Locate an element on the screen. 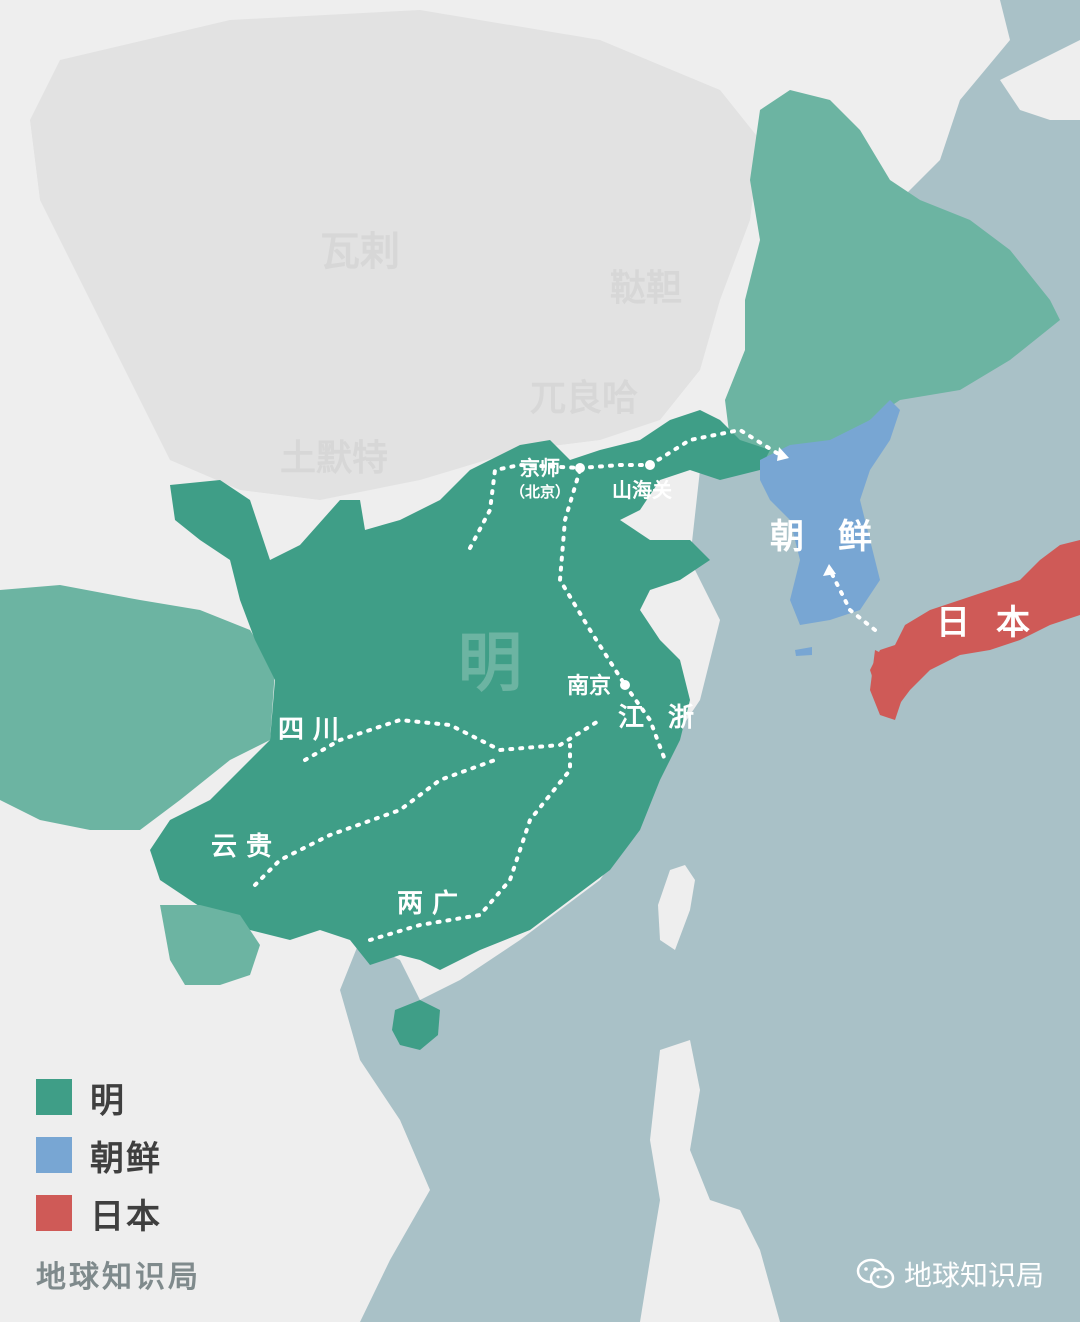  legend: 明 朝鲜 日本 is located at coordinates (99, 1155).